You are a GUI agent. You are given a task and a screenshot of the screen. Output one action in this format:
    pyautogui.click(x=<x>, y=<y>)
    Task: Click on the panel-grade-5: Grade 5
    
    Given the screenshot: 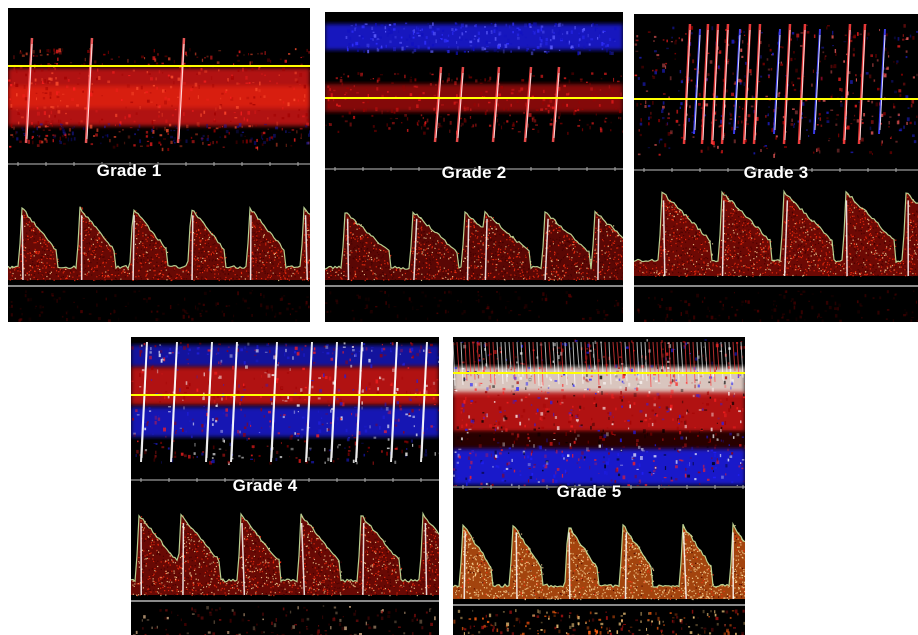 What is the action you would take?
    pyautogui.click(x=599, y=486)
    